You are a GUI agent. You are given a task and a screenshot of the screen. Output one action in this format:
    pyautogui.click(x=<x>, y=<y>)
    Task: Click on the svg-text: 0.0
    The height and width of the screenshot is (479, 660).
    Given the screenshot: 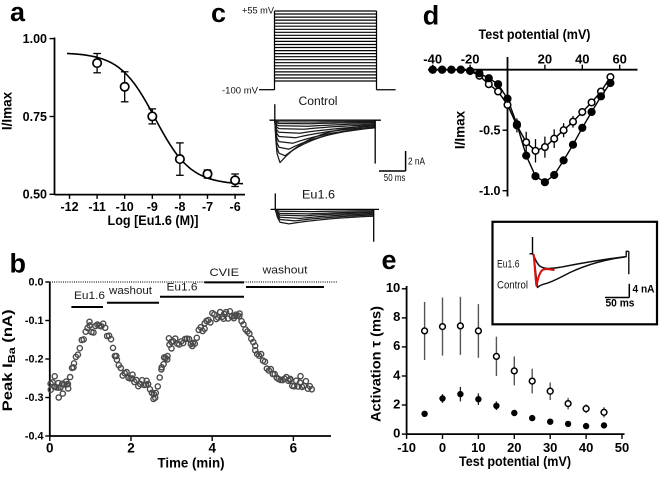 What is the action you would take?
    pyautogui.click(x=35, y=283)
    